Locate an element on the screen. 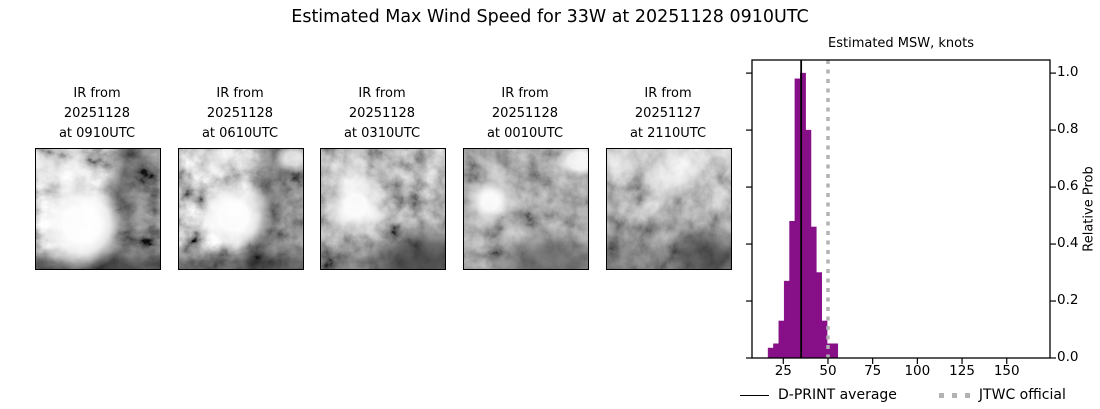 This screenshot has width=1100, height=409. dprint-line-sample-icon is located at coordinates (754, 395).